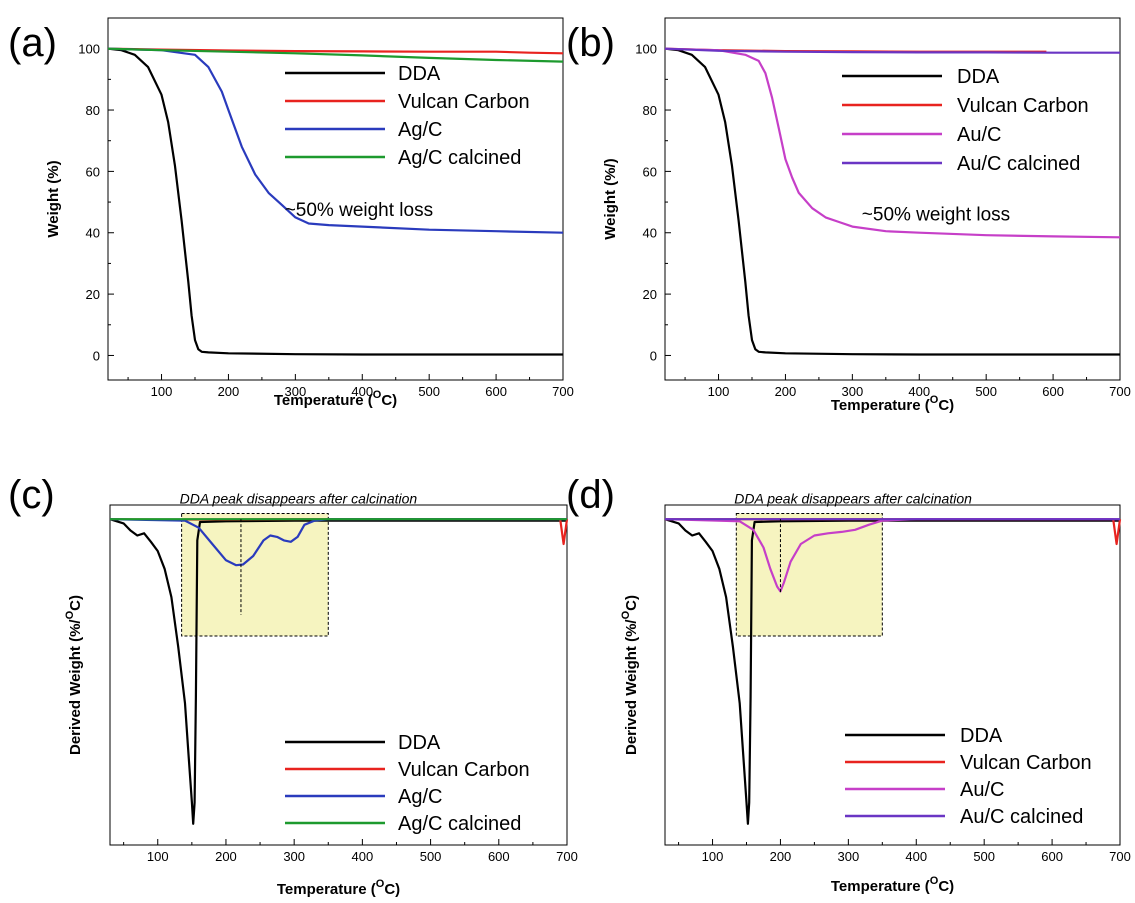 This screenshot has width=1135, height=903. I want to click on y-tick-label: 80, so click(93, 110).